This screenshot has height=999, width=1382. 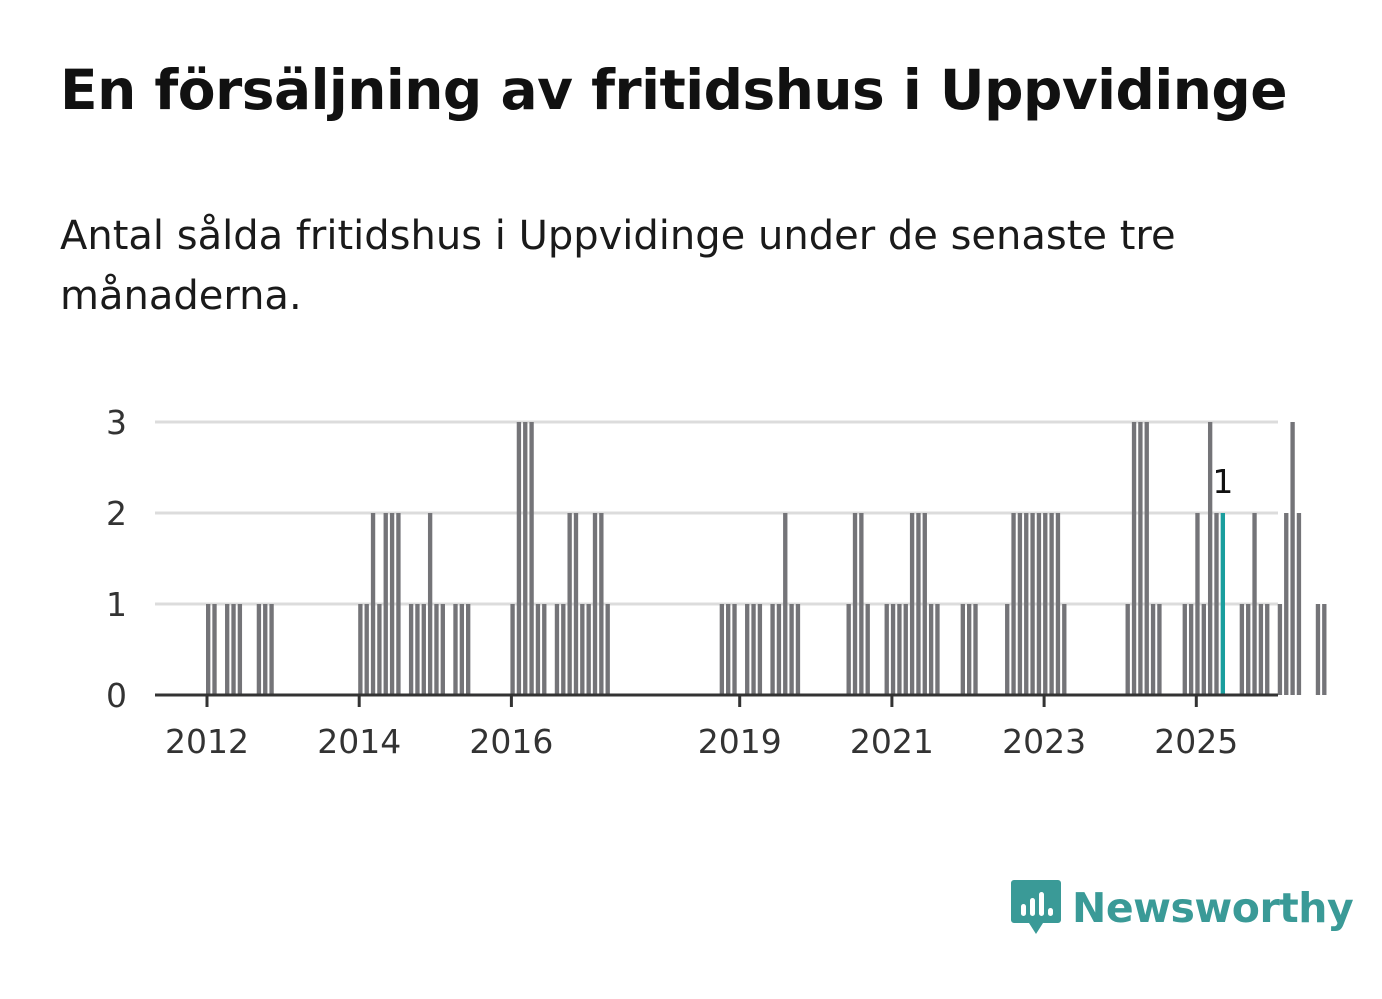 What do you see at coordinates (1044, 741) in the screenshot?
I see `x-tick-label: 2023` at bounding box center [1044, 741].